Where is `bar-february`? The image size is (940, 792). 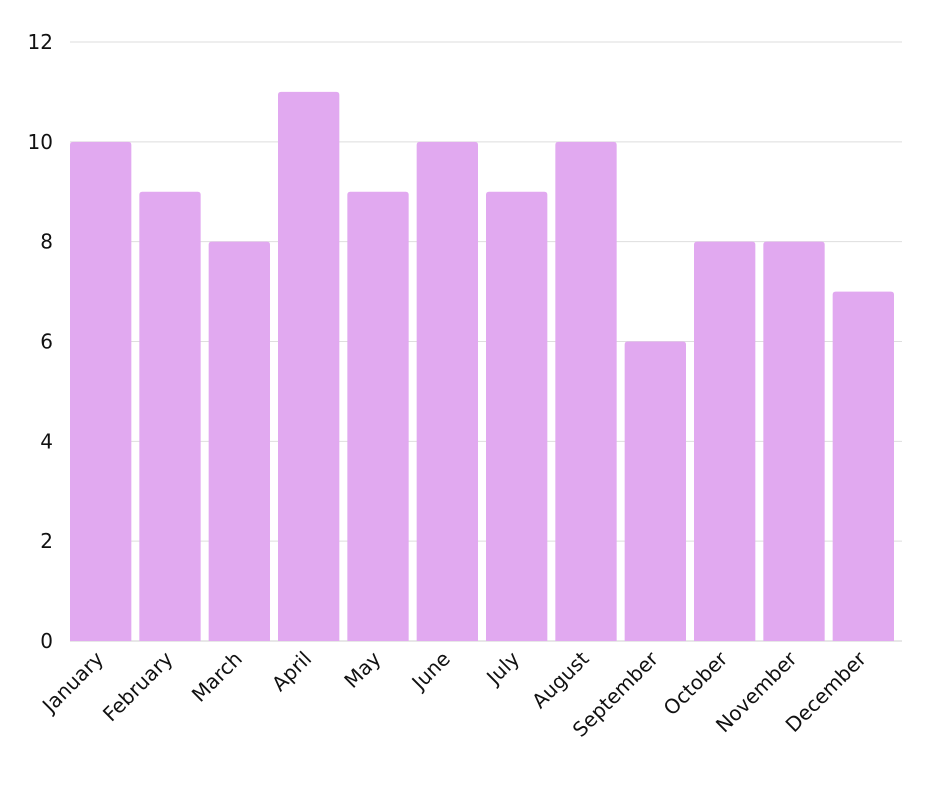
bar-february is located at coordinates (170, 416).